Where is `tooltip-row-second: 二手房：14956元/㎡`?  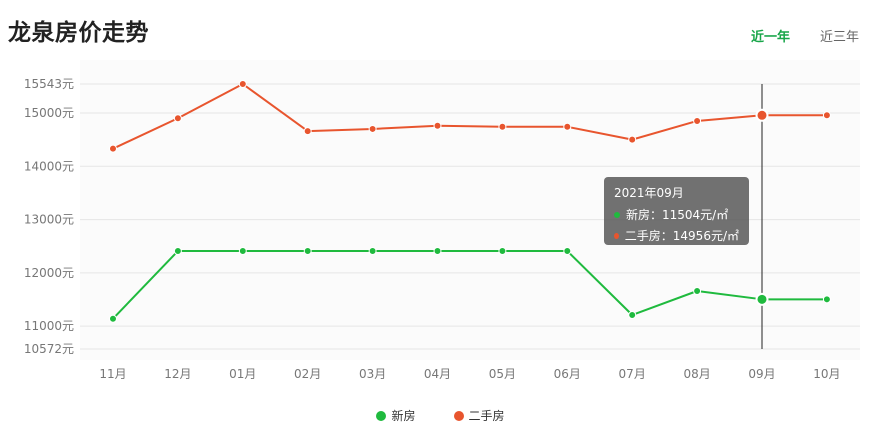
tooltip-row-second: 二手房：14956元/㎡ is located at coordinates (676, 235).